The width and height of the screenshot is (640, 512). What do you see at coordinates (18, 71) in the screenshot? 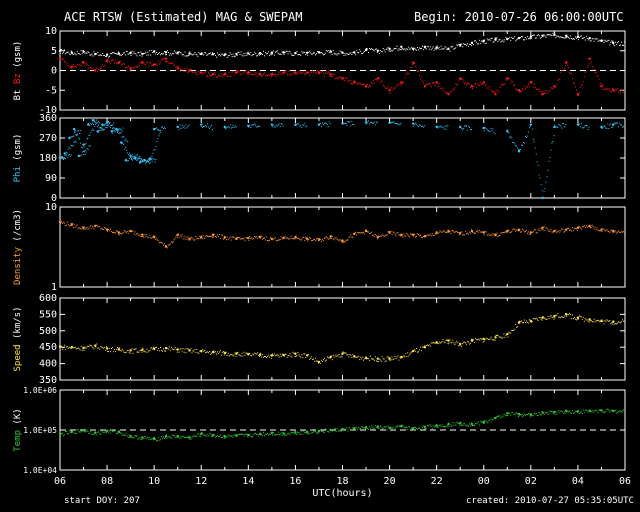
I see `ylabel-0: Bt Bz (gsm)` at bounding box center [18, 71].